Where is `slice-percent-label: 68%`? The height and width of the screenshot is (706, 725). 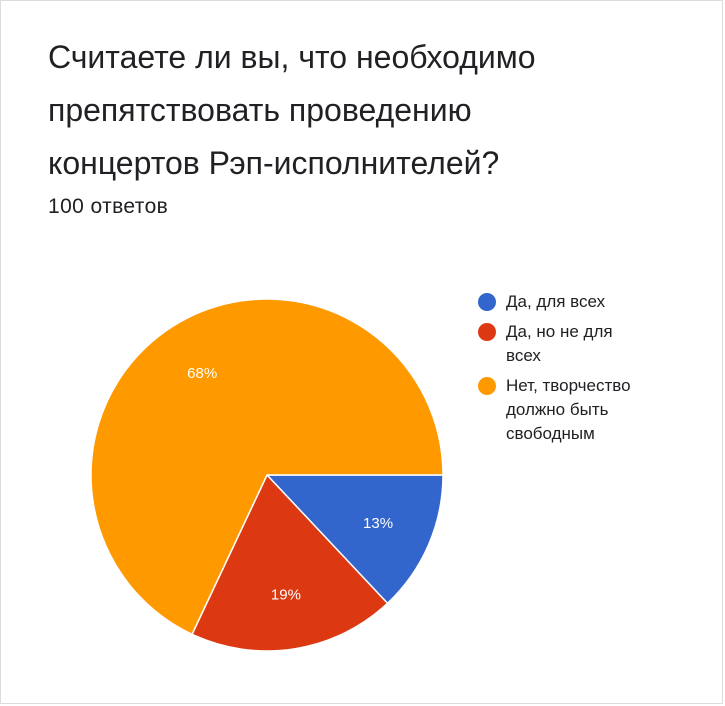
slice-percent-label: 68% is located at coordinates (202, 373).